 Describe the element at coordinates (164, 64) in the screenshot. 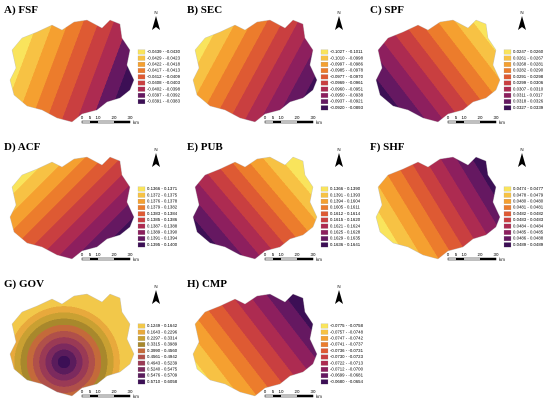

I see `legend-label: -0.0422 - -0.0418` at that location.